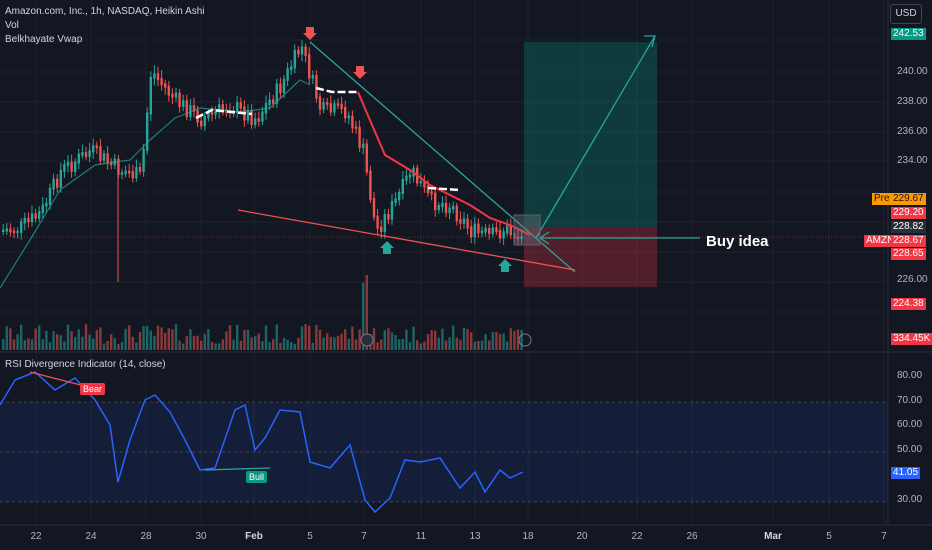  Describe the element at coordinates (421, 536) in the screenshot. I see `time-tick: 11` at that location.